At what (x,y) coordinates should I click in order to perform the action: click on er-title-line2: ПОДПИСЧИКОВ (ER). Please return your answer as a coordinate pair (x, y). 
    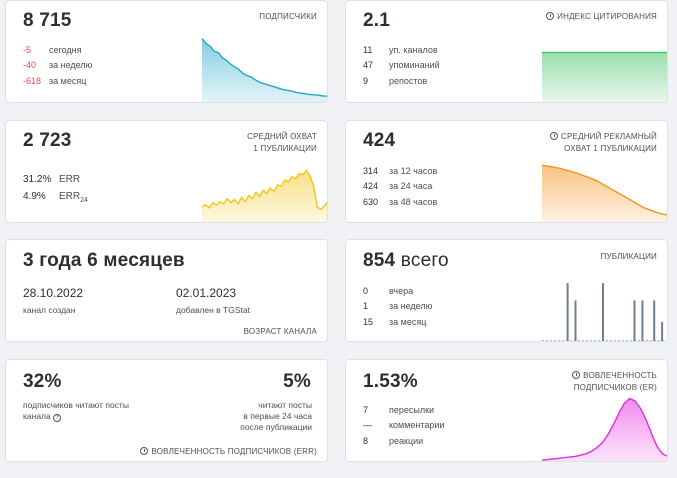
    Looking at the image, I should click on (615, 387).